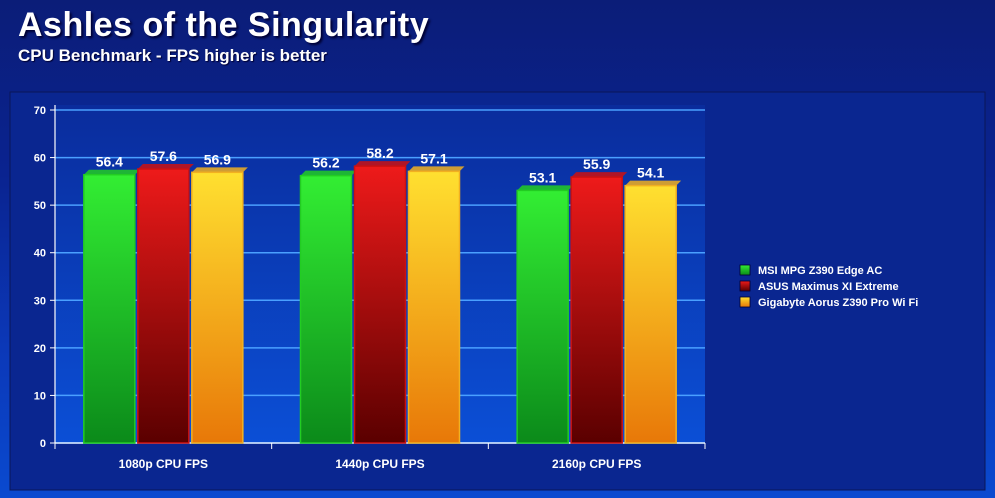  What do you see at coordinates (379, 464) in the screenshot?
I see `x-category-label: 1440p CPU FPS` at bounding box center [379, 464].